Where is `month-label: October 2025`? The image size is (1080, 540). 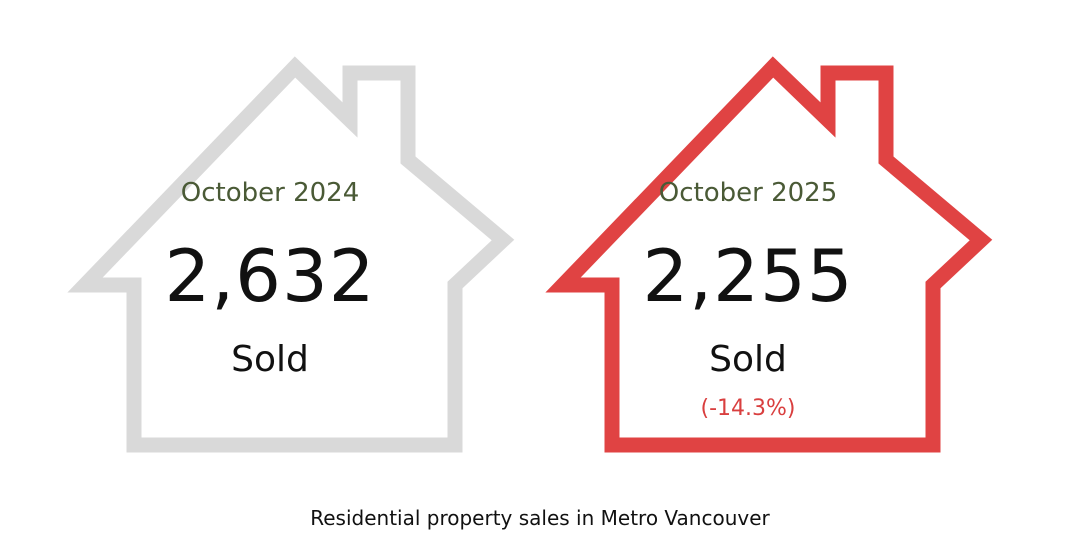 month-label: October 2025 is located at coordinates (748, 193).